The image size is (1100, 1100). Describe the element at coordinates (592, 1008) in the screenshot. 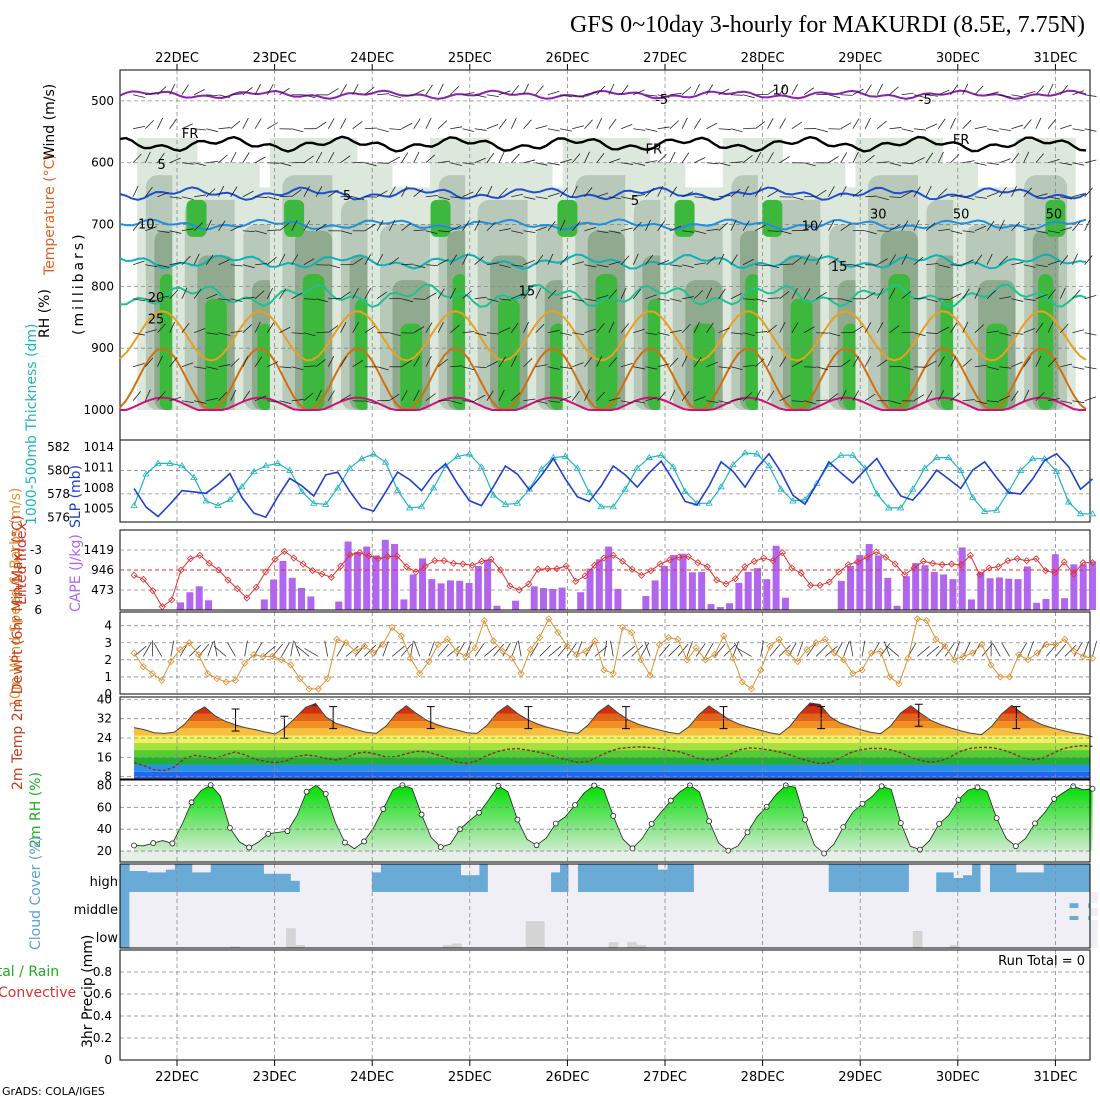

I see `precip-panel: 00.20.40.60.8` at that location.